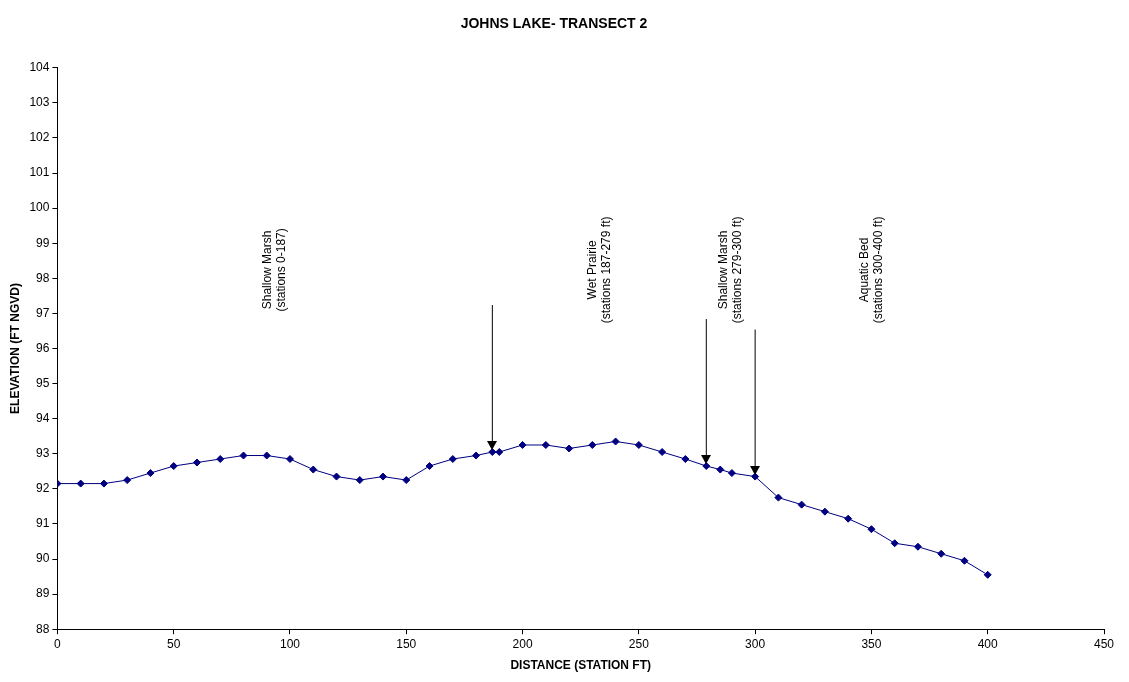 Image resolution: width=1129 pixels, height=682 pixels. I want to click on y-tick-label: 101, so click(39, 172).